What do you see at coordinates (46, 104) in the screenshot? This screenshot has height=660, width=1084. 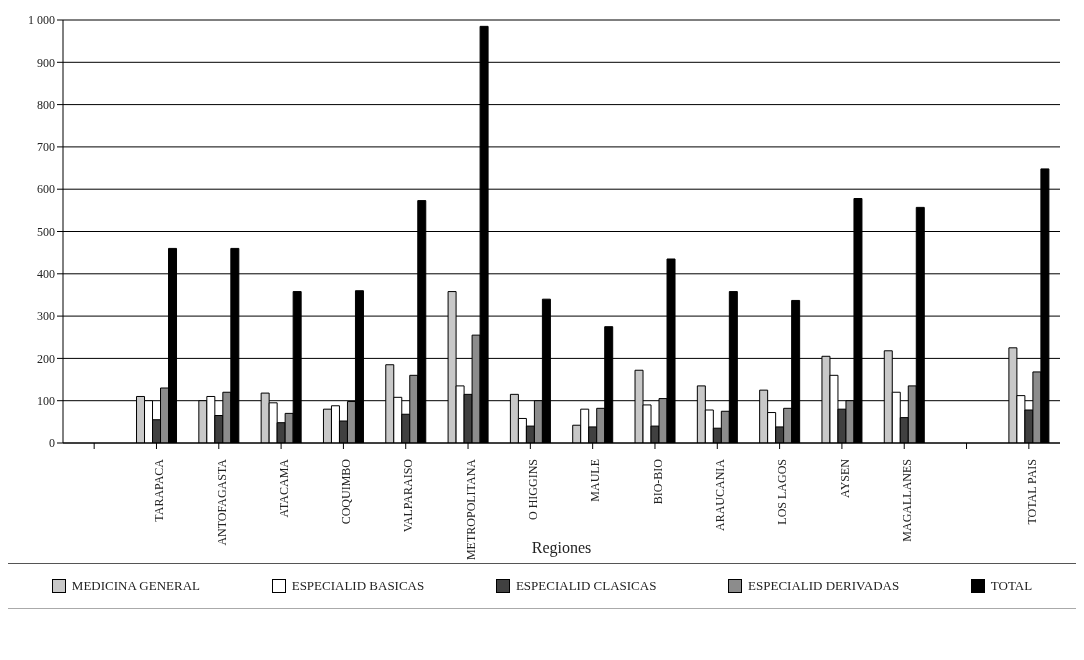 I see `y-tick-label: 800` at bounding box center [46, 104].